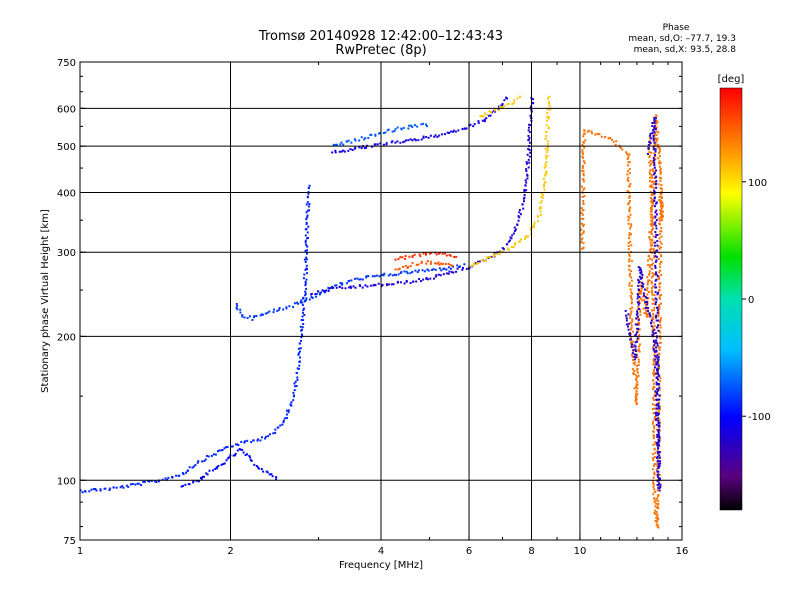  I want to click on colorbar, so click(731, 299).